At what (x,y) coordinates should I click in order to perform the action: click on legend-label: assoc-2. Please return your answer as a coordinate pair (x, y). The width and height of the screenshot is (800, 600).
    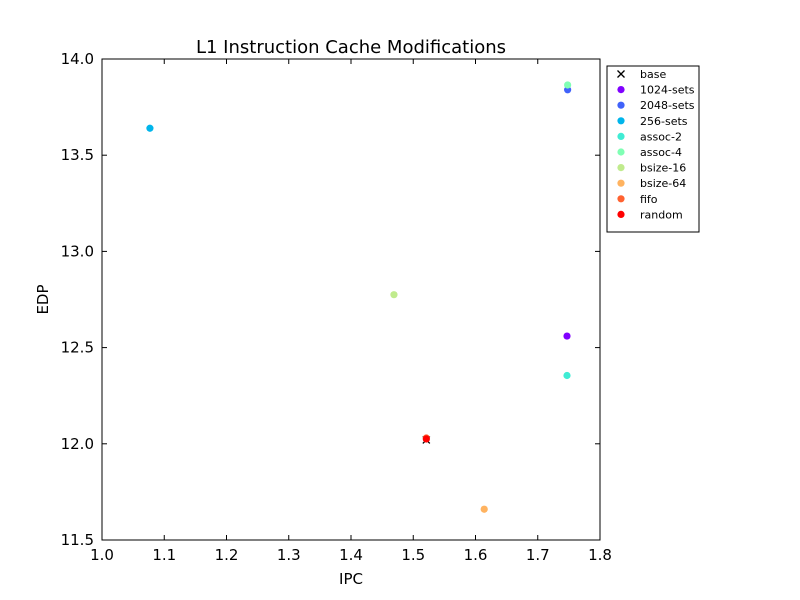
    Looking at the image, I should click on (661, 136).